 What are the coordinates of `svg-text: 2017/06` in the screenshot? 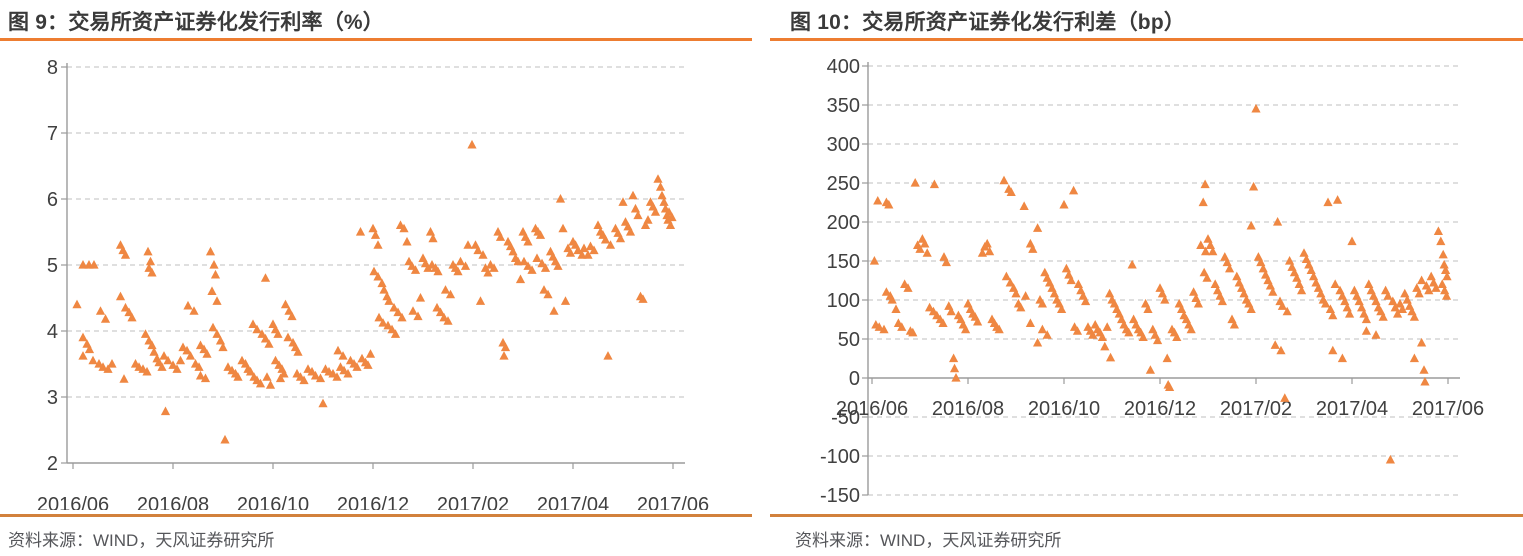 It's located at (1448, 409).